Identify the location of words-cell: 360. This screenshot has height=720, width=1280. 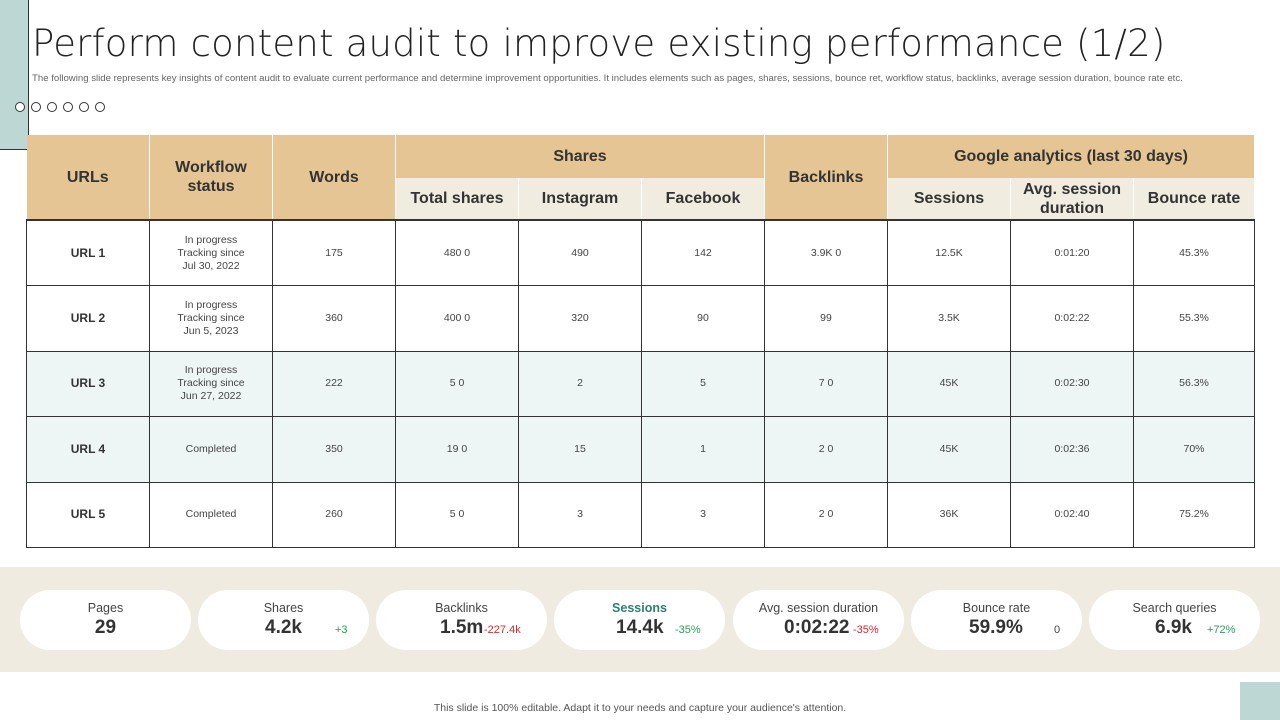
(334, 318).